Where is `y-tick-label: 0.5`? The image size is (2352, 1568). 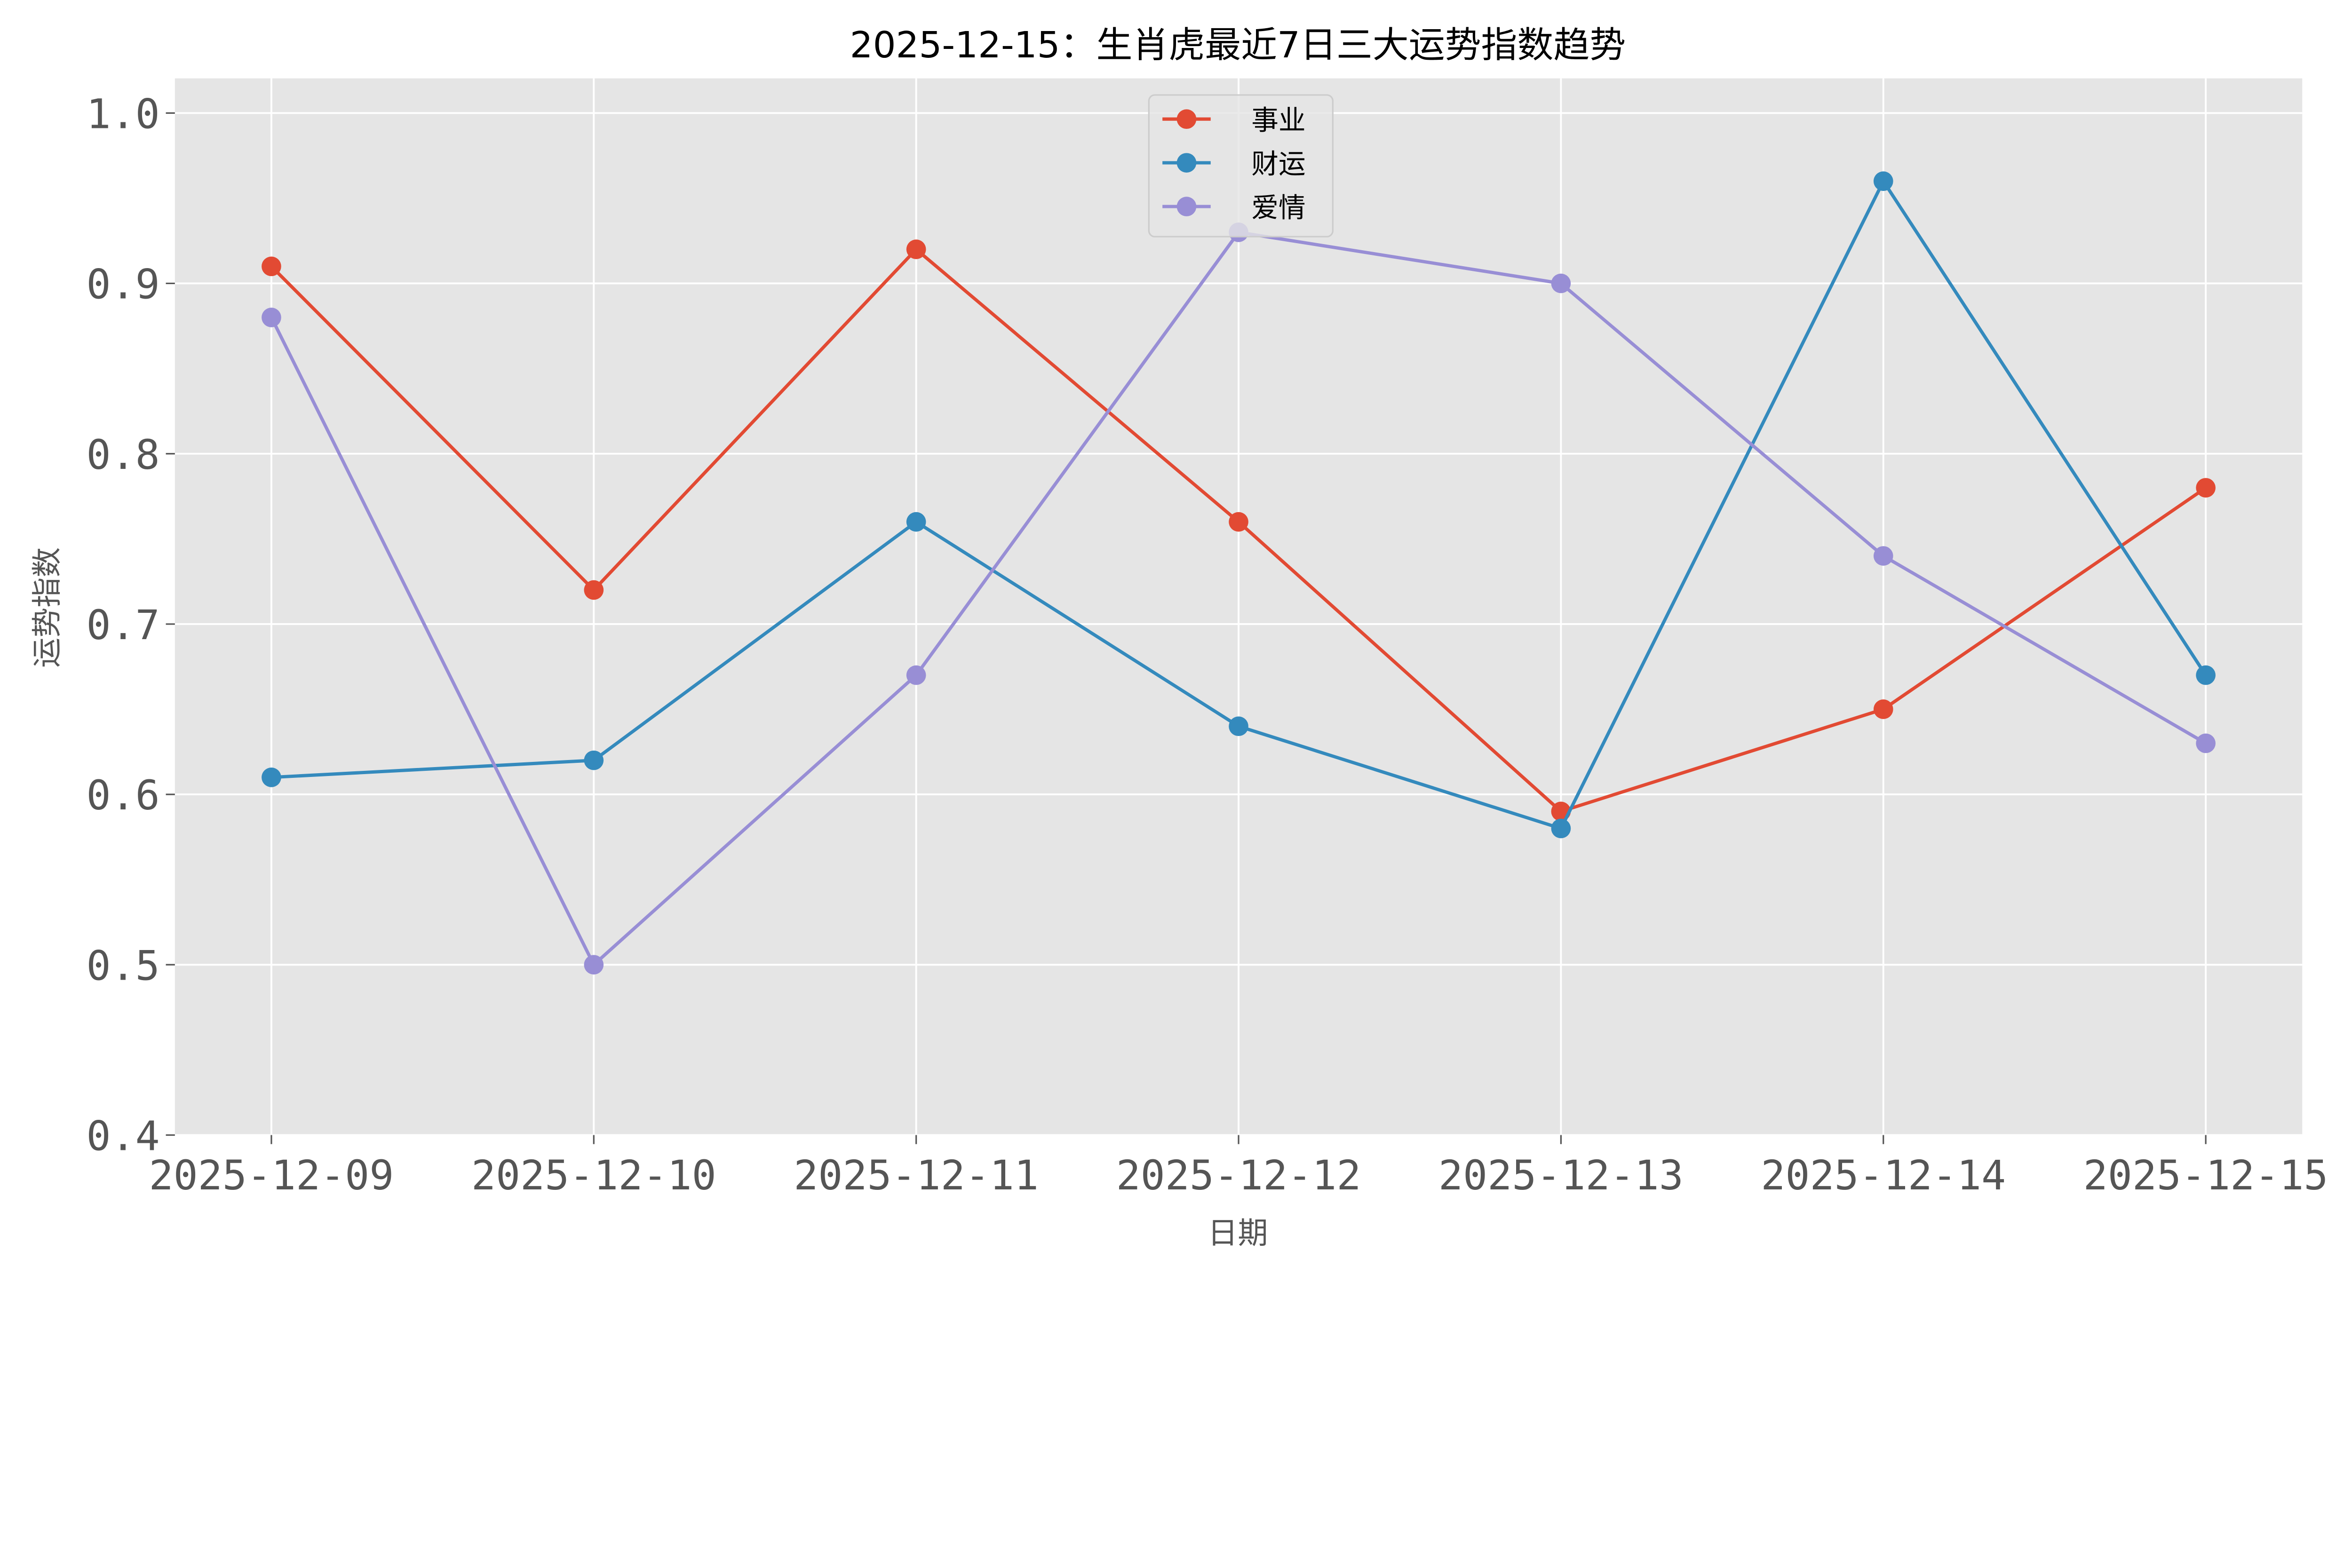 y-tick-label: 0.5 is located at coordinates (122, 966).